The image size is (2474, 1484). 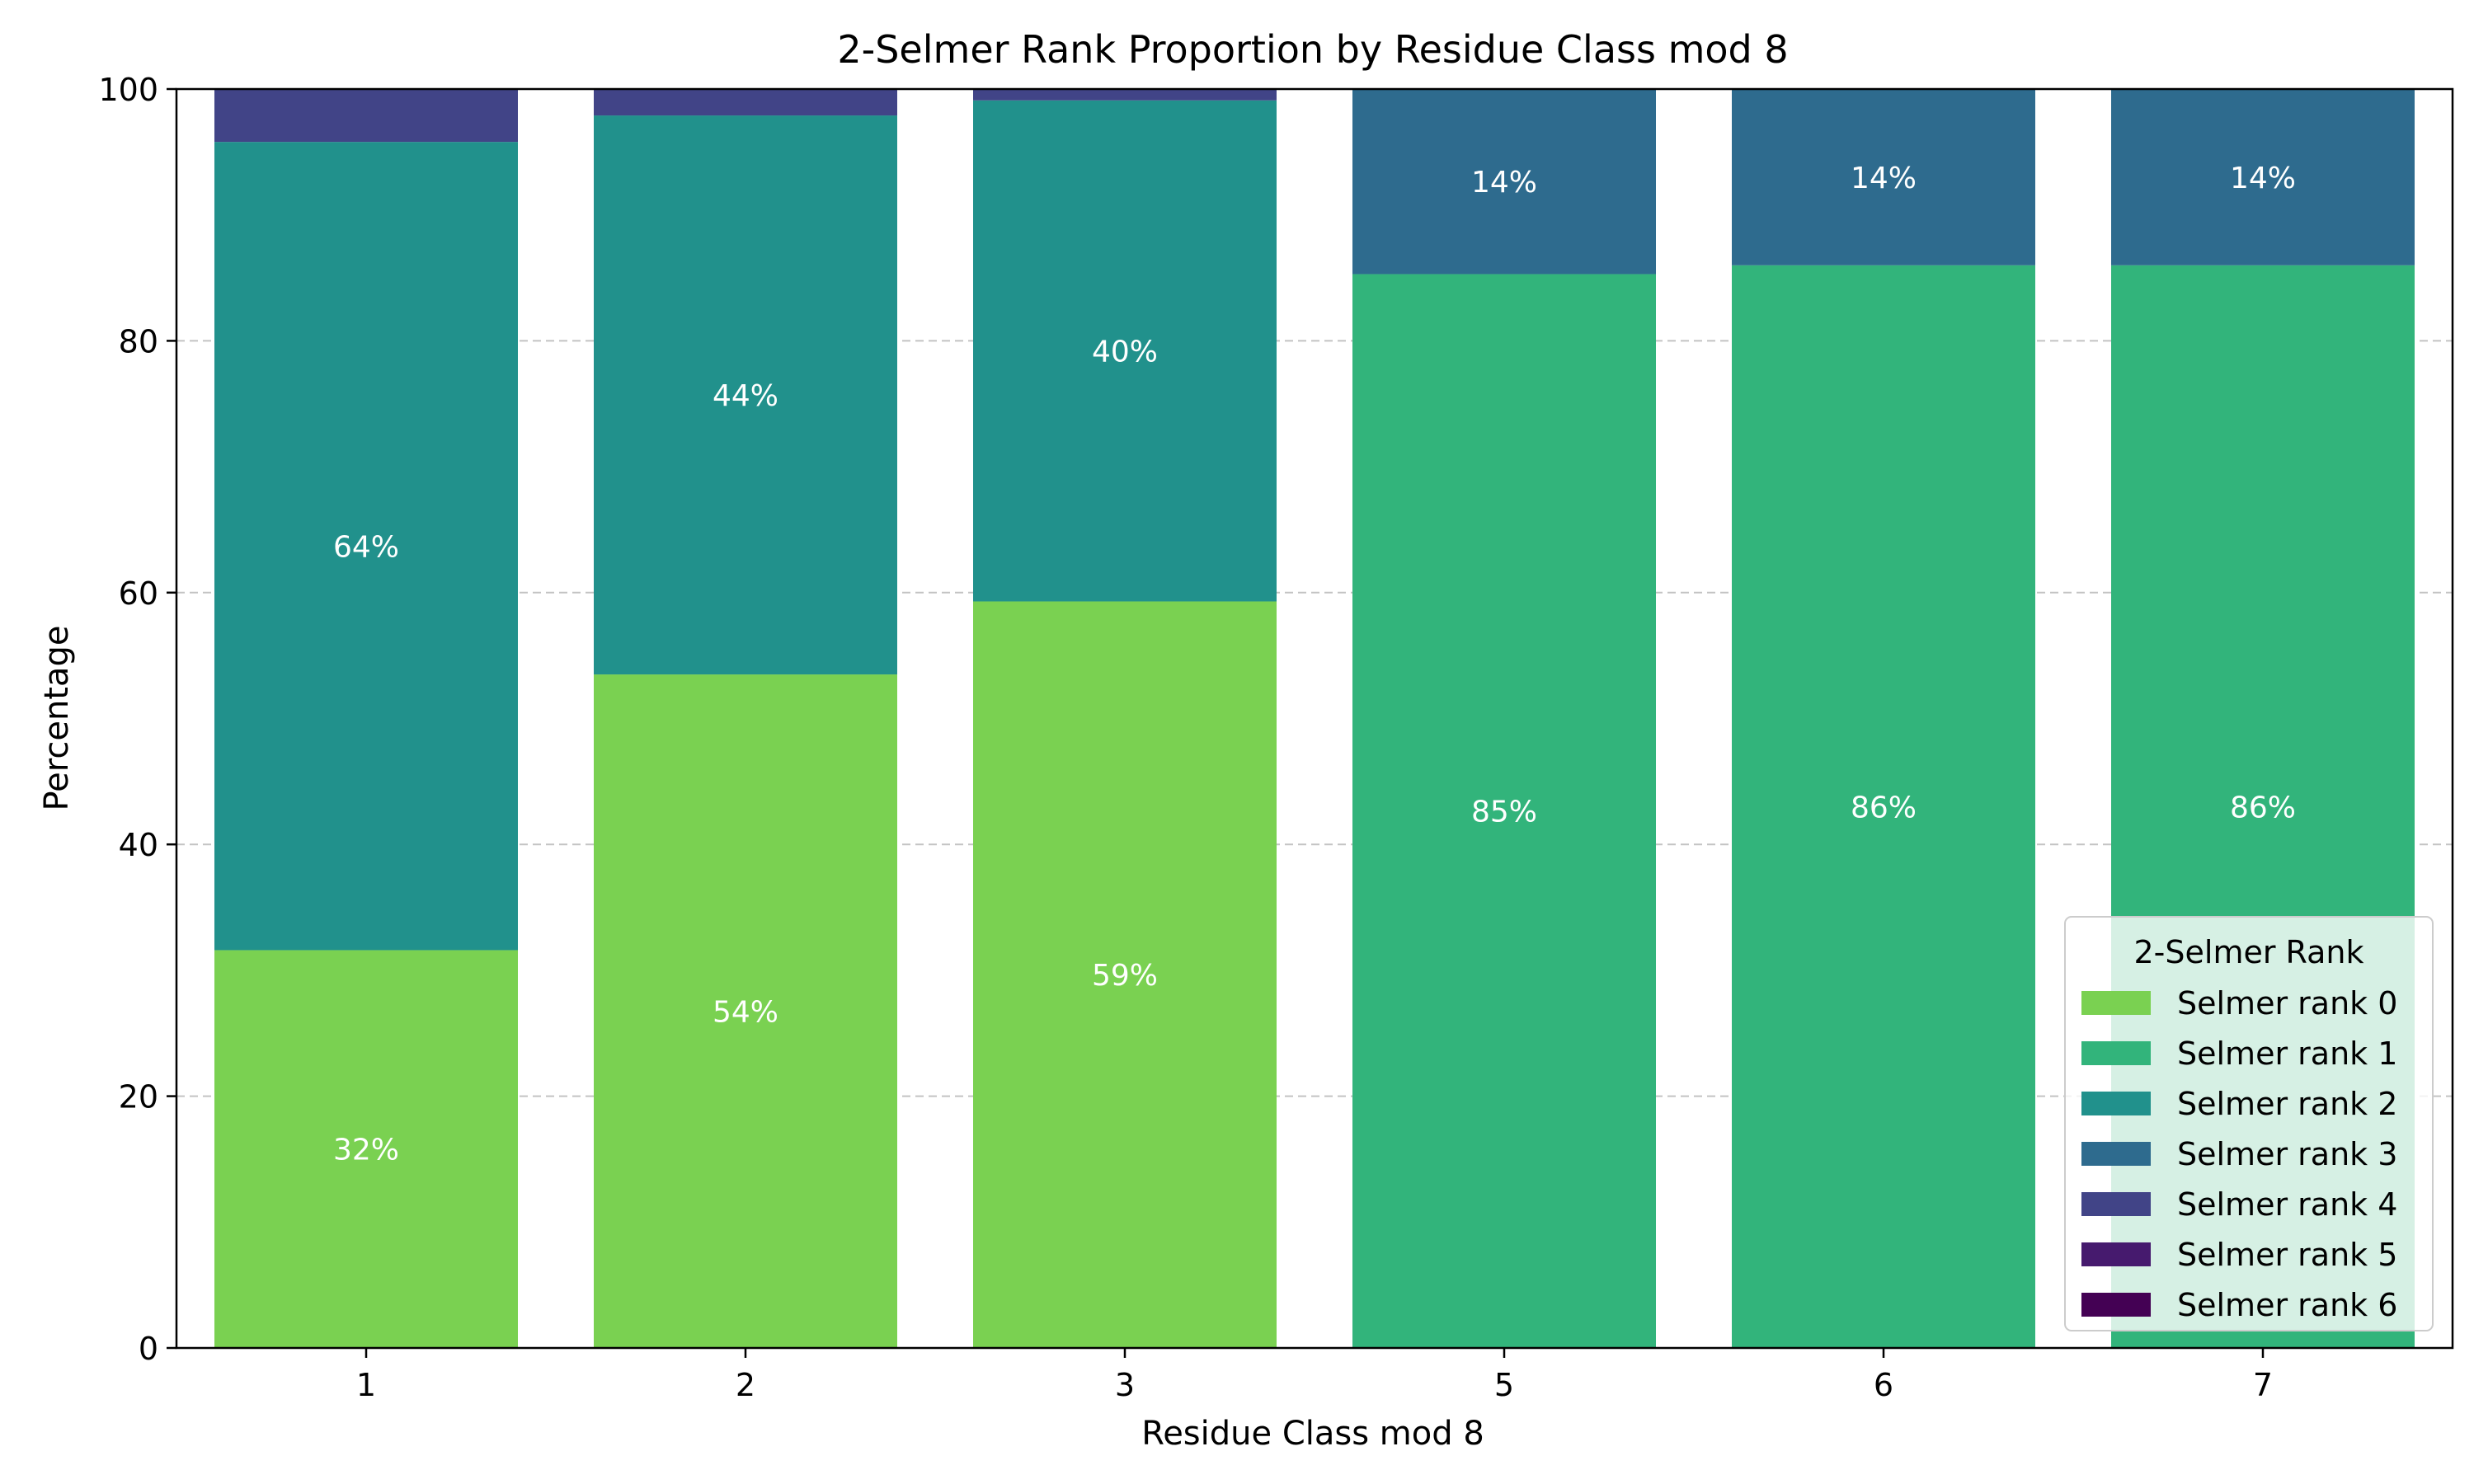 I want to click on bar-data-label: 59%, so click(x=1125, y=976).